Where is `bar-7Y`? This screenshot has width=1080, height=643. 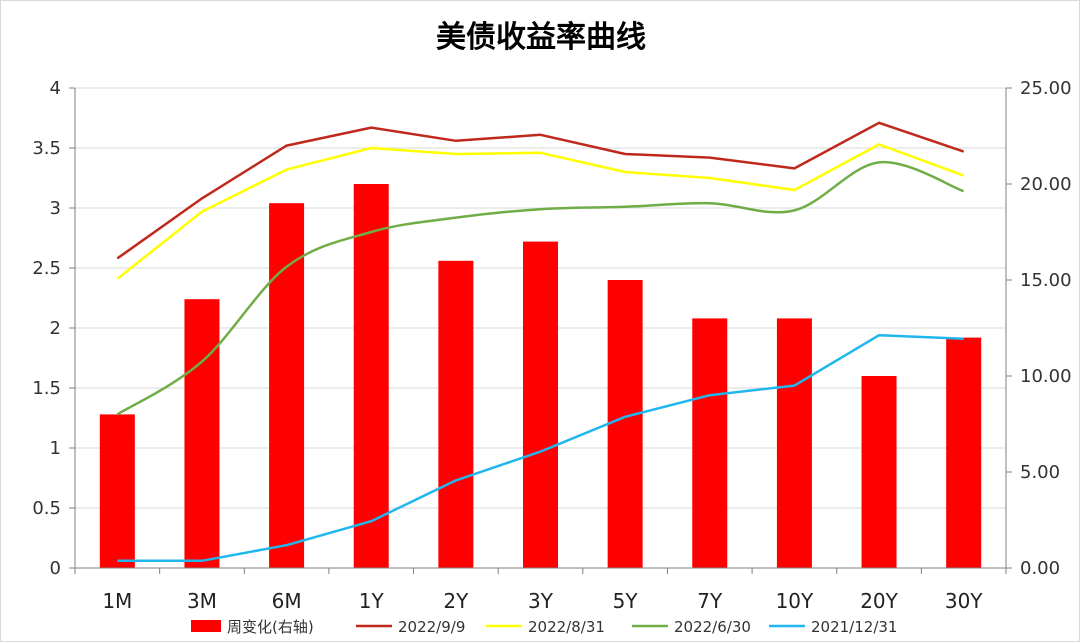
bar-7Y is located at coordinates (710, 443).